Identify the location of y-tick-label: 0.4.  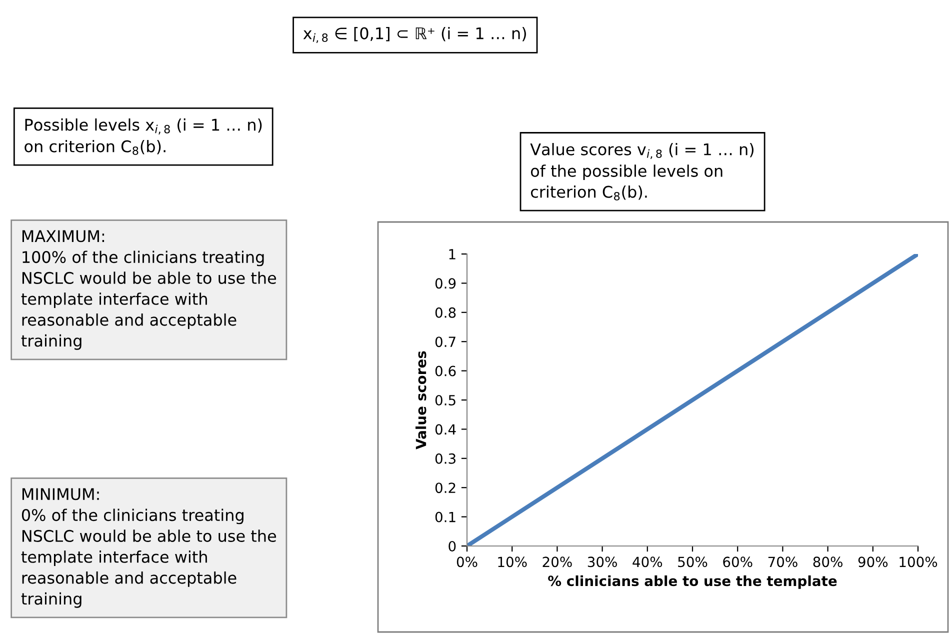
(445, 429).